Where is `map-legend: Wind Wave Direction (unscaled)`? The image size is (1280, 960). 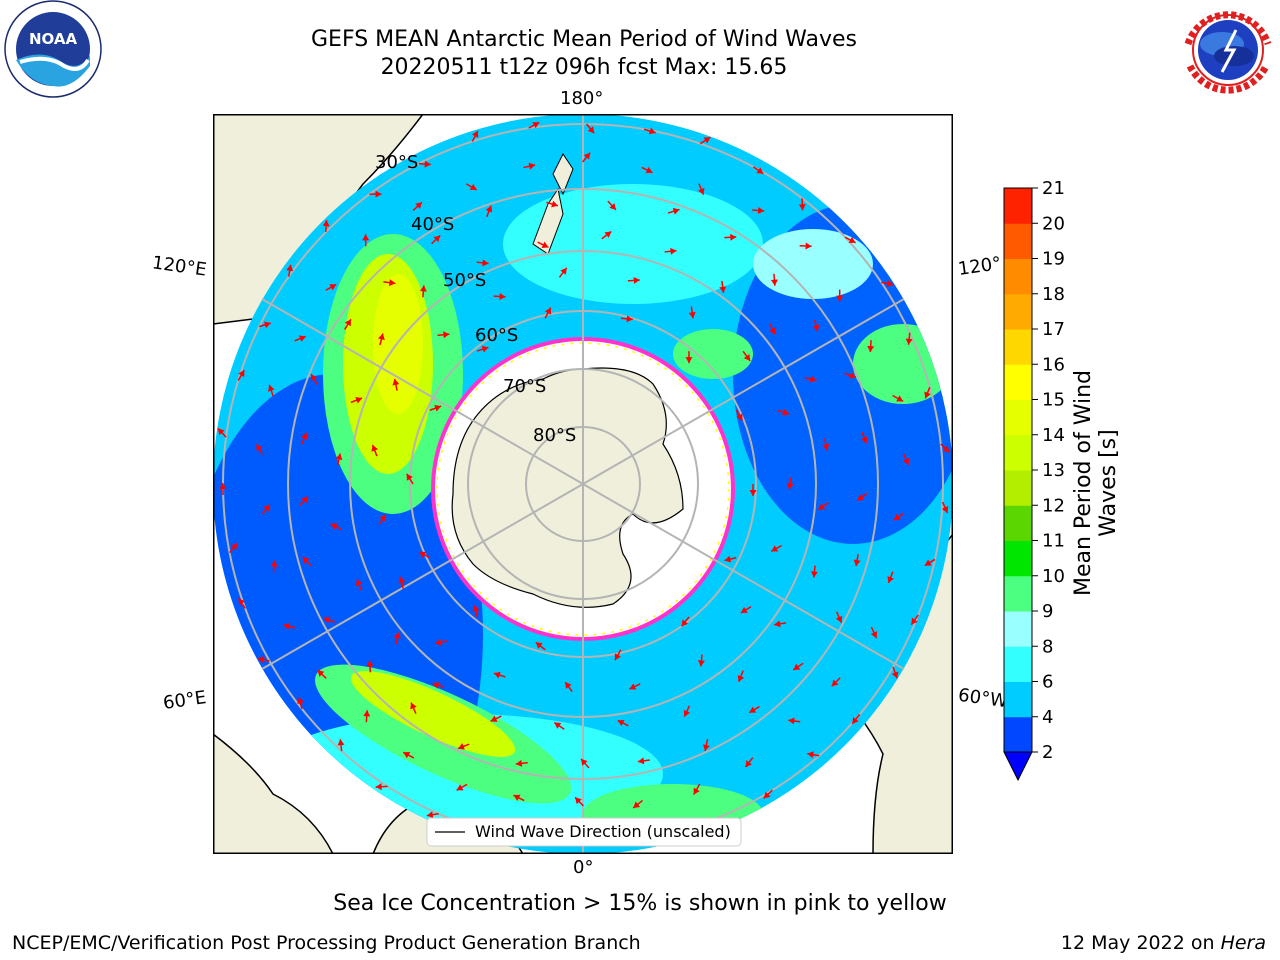
map-legend: Wind Wave Direction (unscaled) is located at coordinates (584, 832).